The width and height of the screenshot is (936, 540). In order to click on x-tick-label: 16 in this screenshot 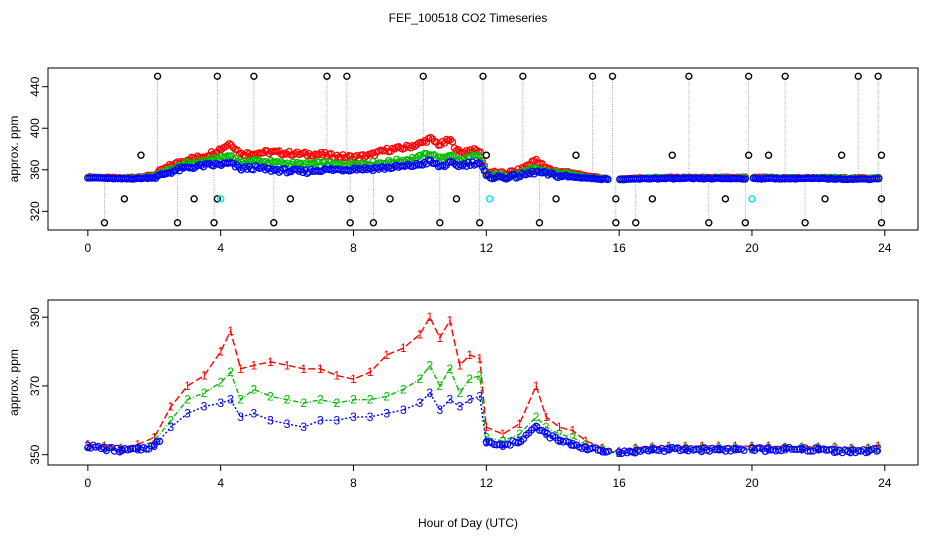, I will do `click(619, 248)`.